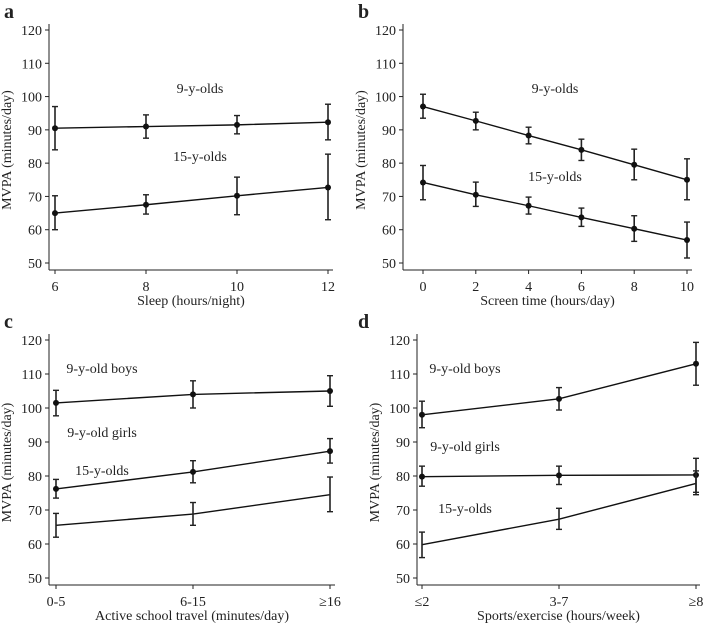 Image resolution: width=709 pixels, height=624 pixels. Describe the element at coordinates (422, 602) in the screenshot. I see `x-tick-label: ≤2` at that location.